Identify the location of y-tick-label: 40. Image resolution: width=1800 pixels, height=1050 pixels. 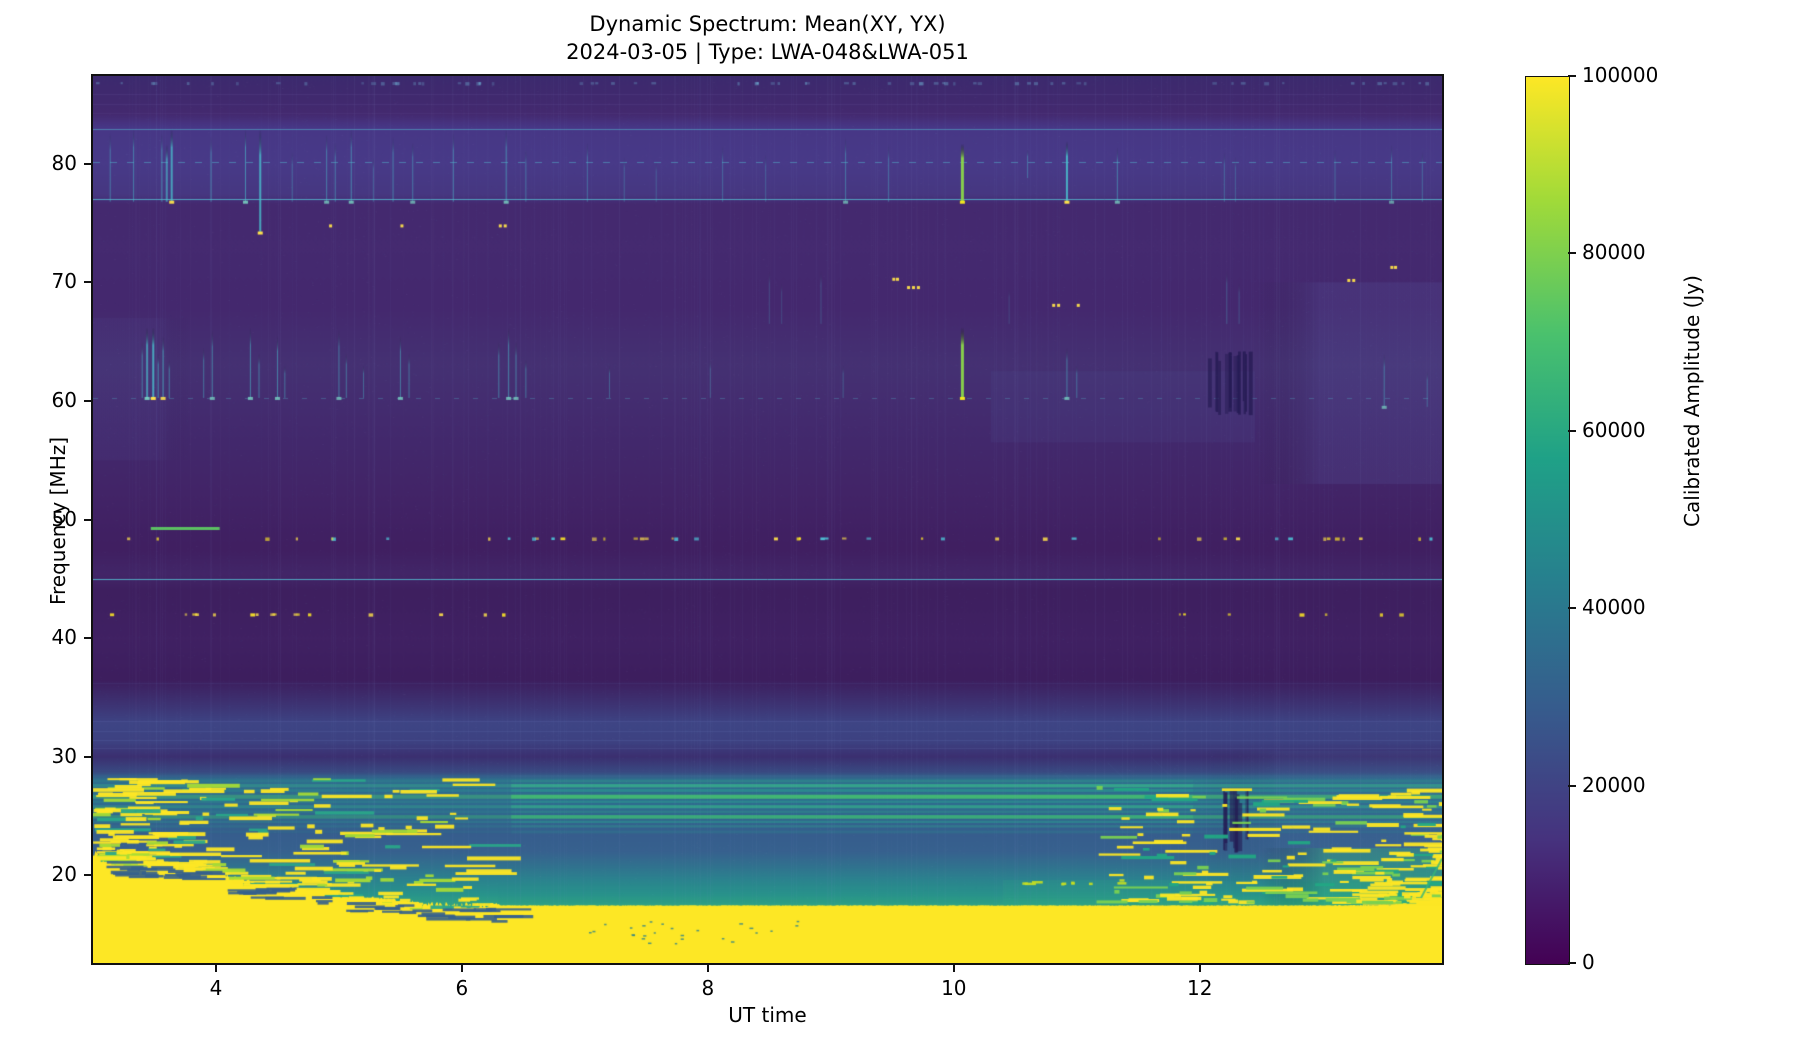
(64, 637).